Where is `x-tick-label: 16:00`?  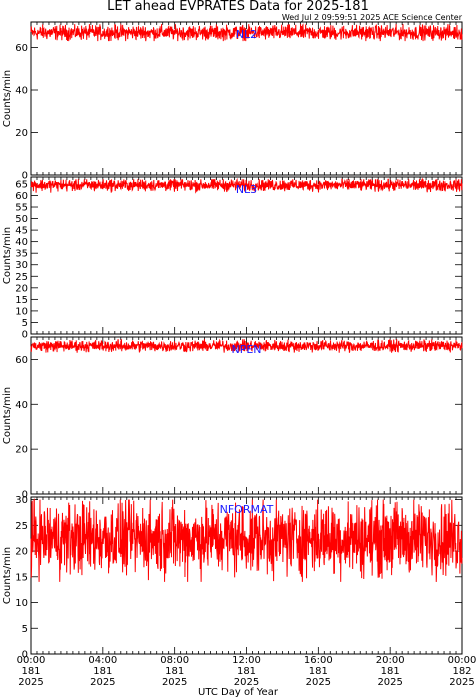 x-tick-label: 16:00 is located at coordinates (318, 660).